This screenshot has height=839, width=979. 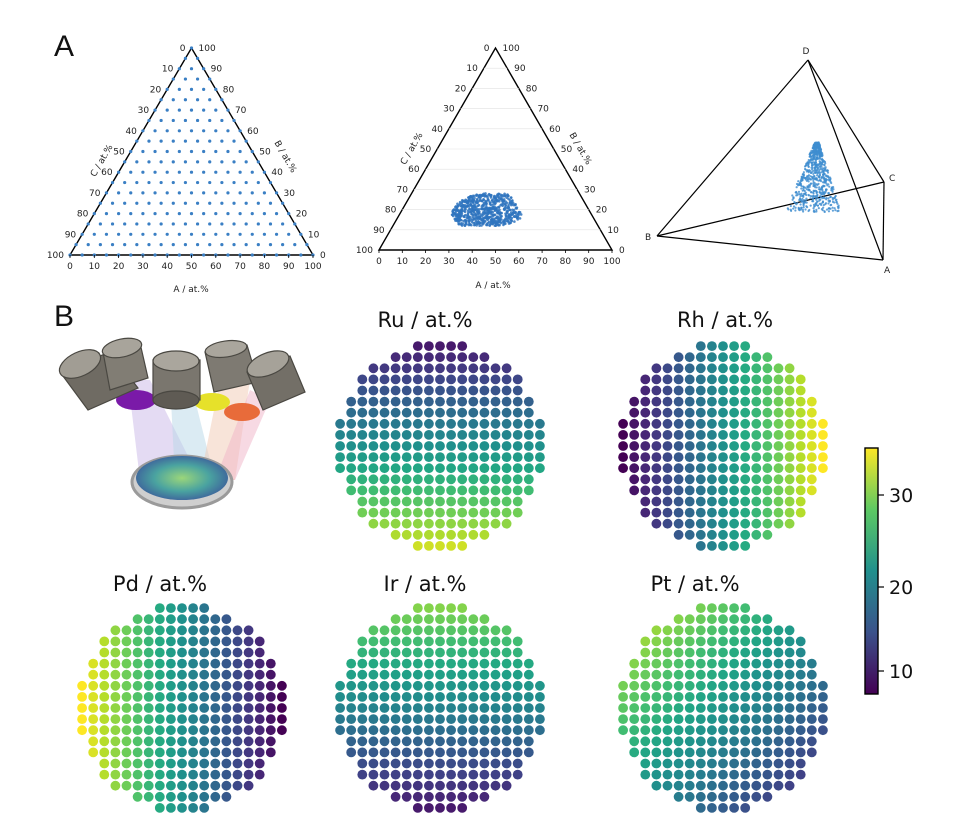 I want to click on ternary2-a-tick-40: 40, so click(x=472, y=262).